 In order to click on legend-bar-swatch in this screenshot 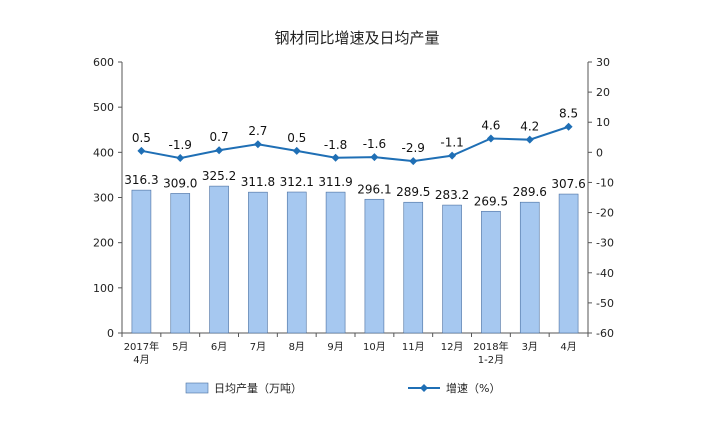, I will do `click(197, 388)`.